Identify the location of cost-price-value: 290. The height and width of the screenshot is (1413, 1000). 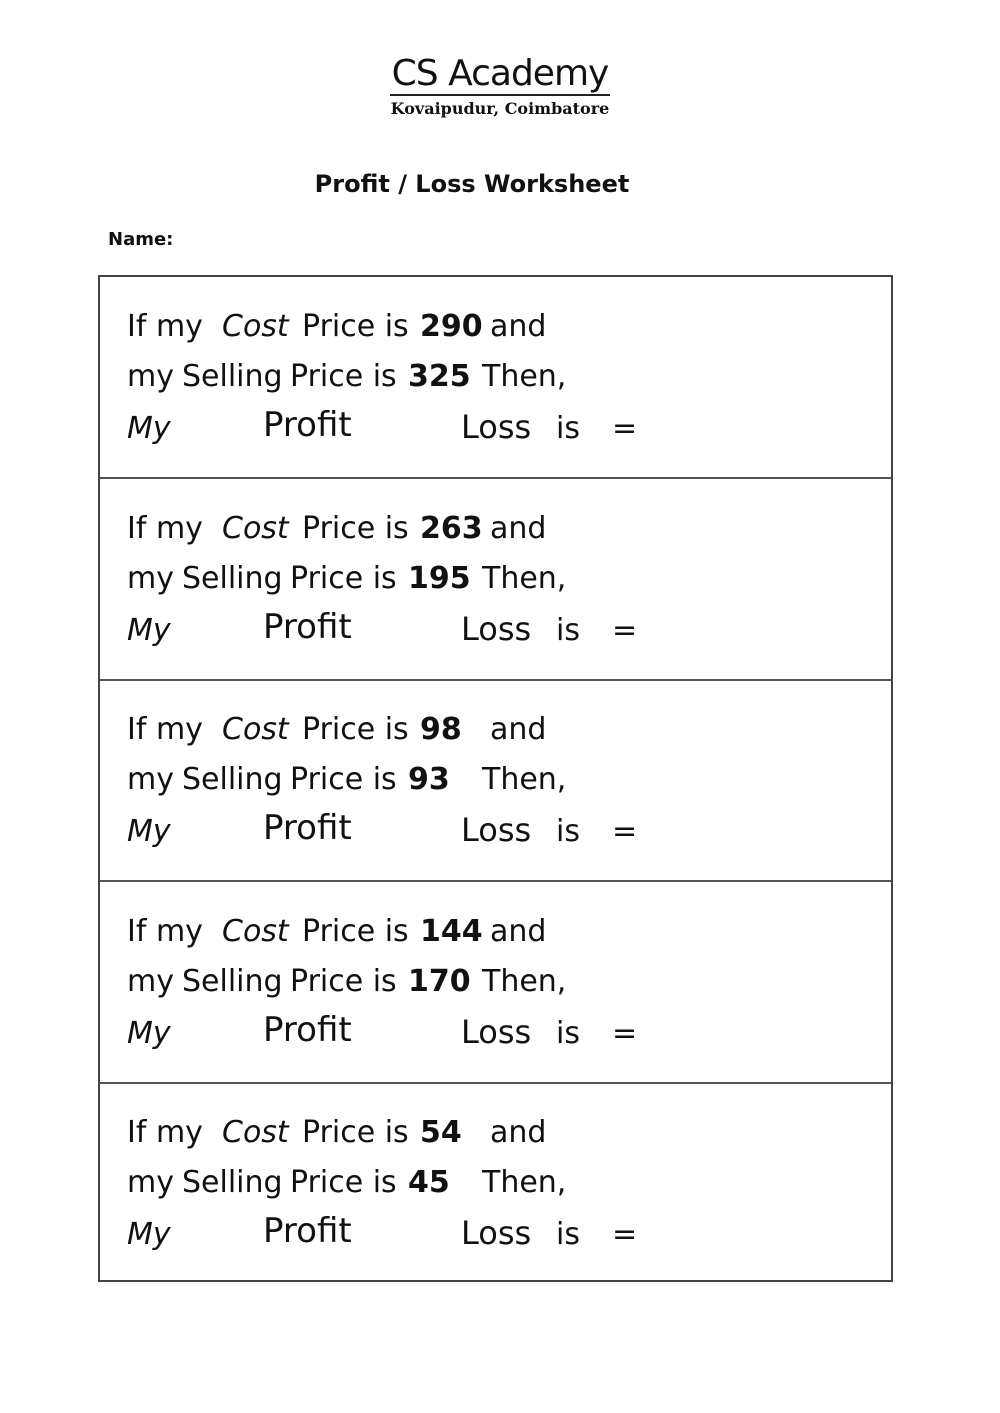
(451, 326).